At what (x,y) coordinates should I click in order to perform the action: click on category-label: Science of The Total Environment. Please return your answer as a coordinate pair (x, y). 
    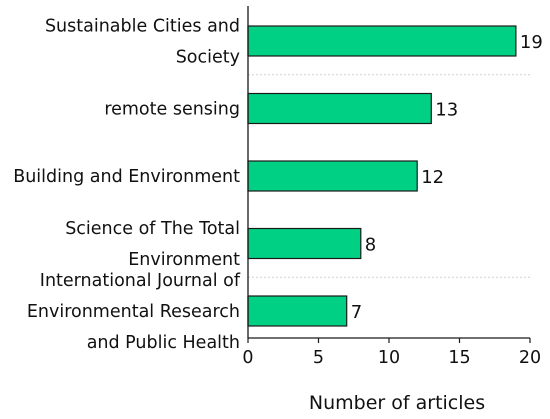
    Looking at the image, I should click on (152, 244).